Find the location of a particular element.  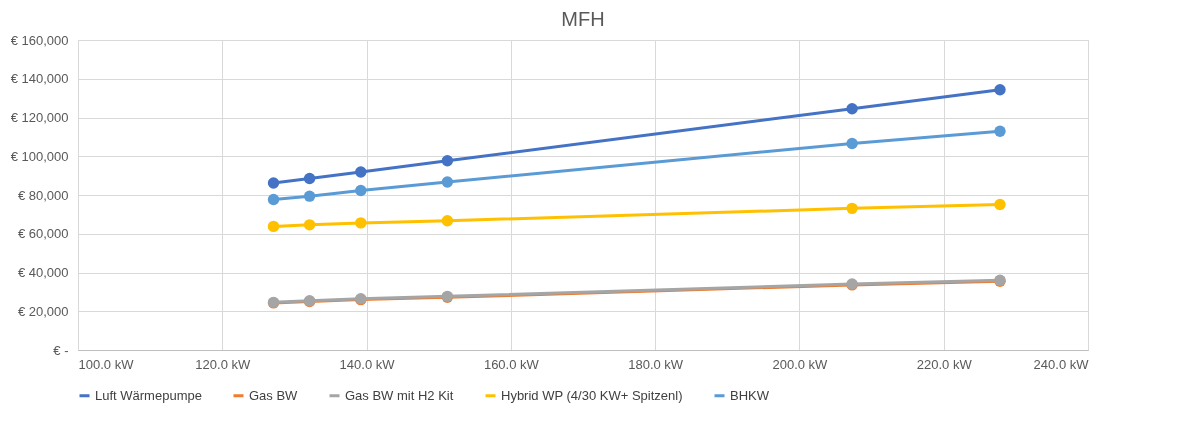

chart-title: MFH is located at coordinates (583, 19).